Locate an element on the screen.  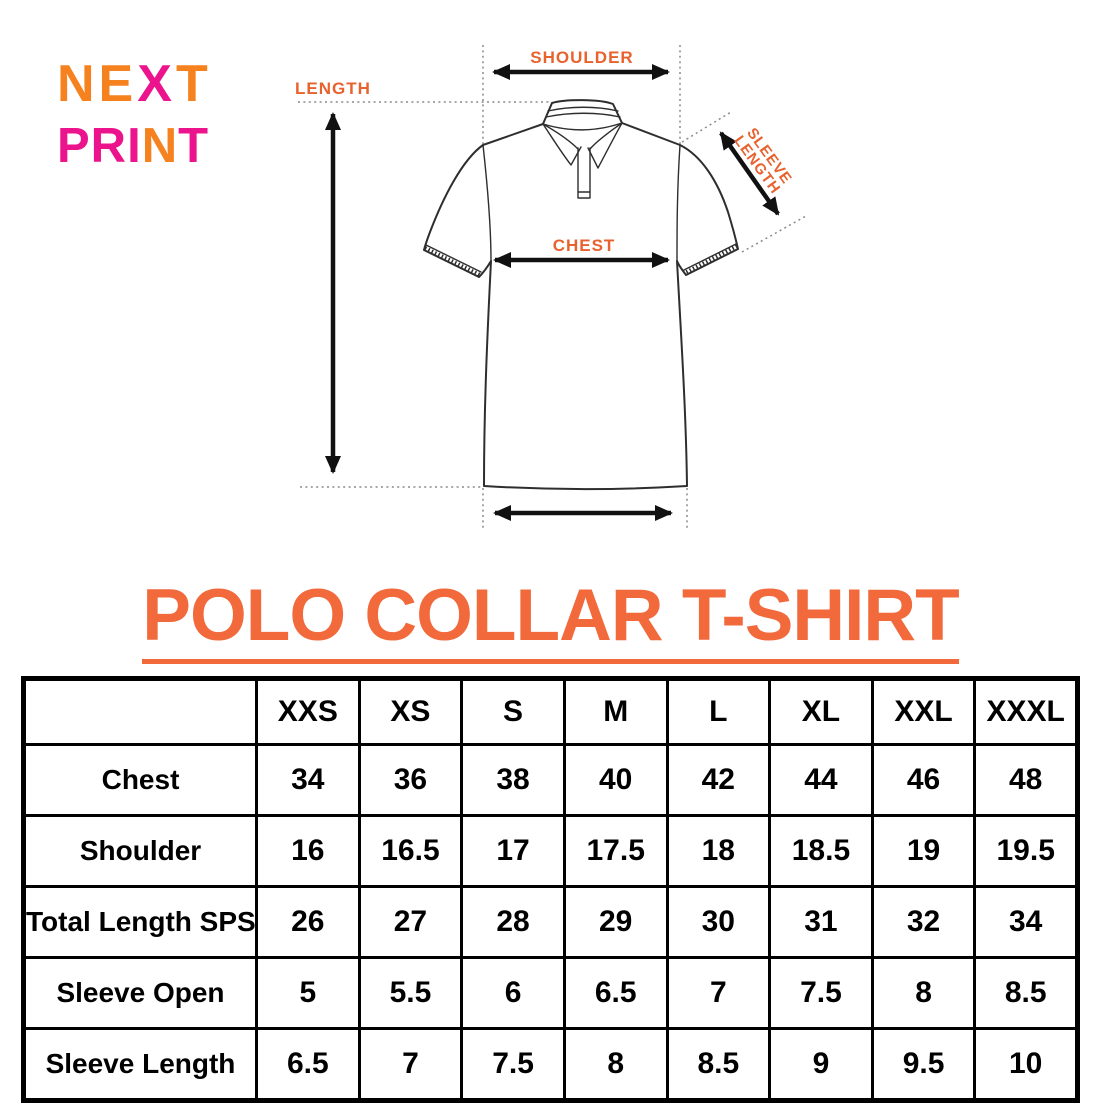
logo-next-t: T is located at coordinates (193, 84).